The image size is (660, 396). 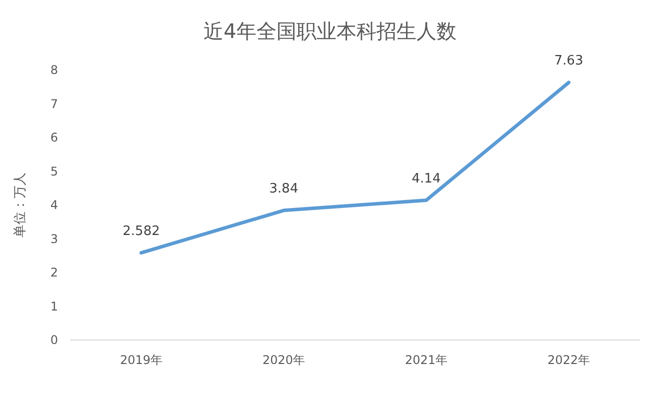 What do you see at coordinates (54, 306) in the screenshot?
I see `y-tick-label: 1` at bounding box center [54, 306].